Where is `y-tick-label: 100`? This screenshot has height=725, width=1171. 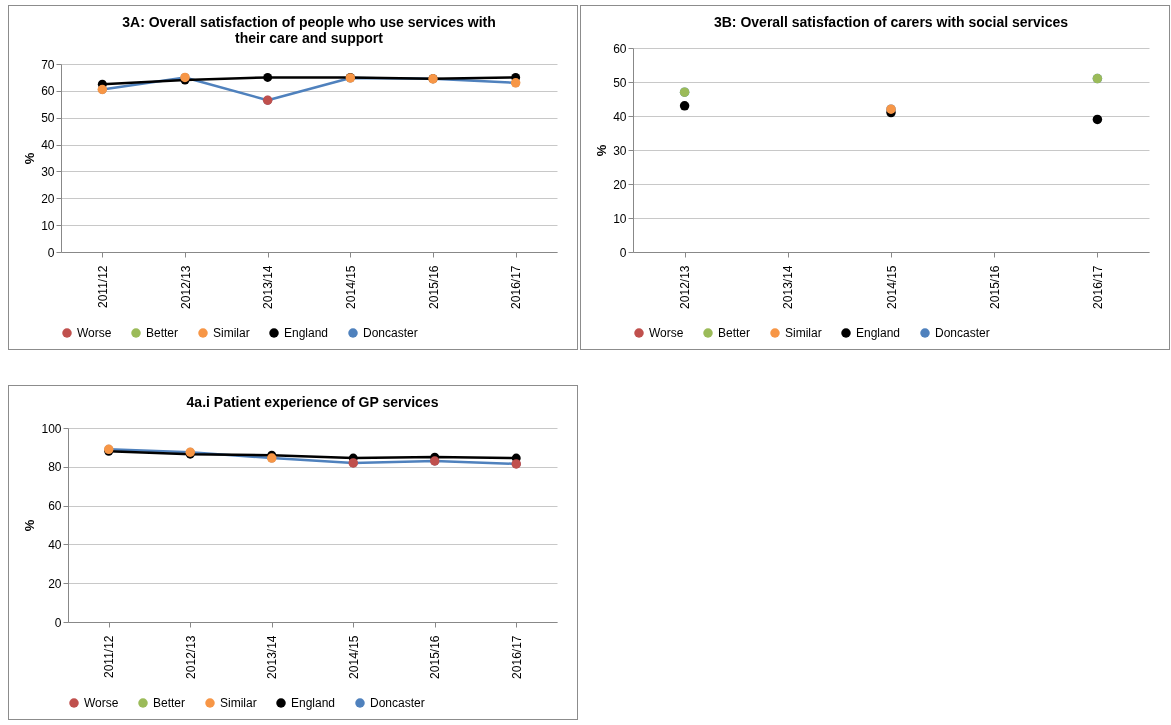 y-tick-label: 100 is located at coordinates (51, 428).